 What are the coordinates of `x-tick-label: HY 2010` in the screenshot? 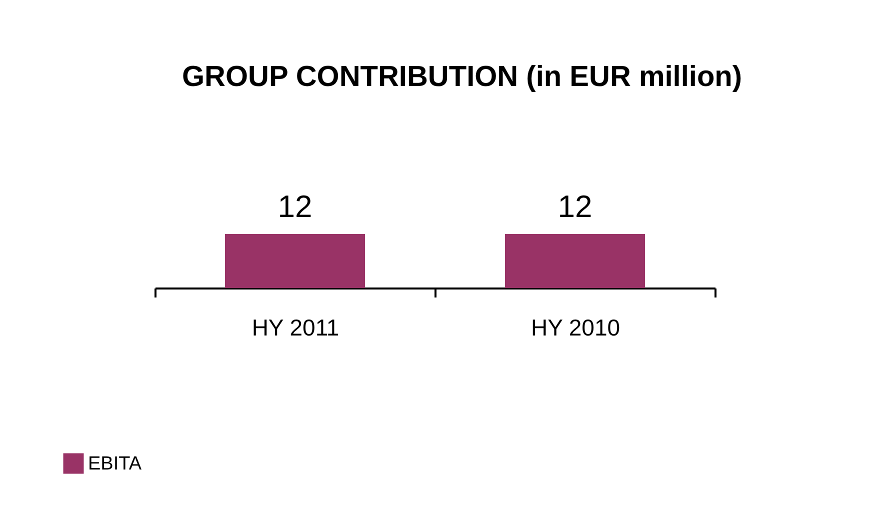 It's located at (575, 327).